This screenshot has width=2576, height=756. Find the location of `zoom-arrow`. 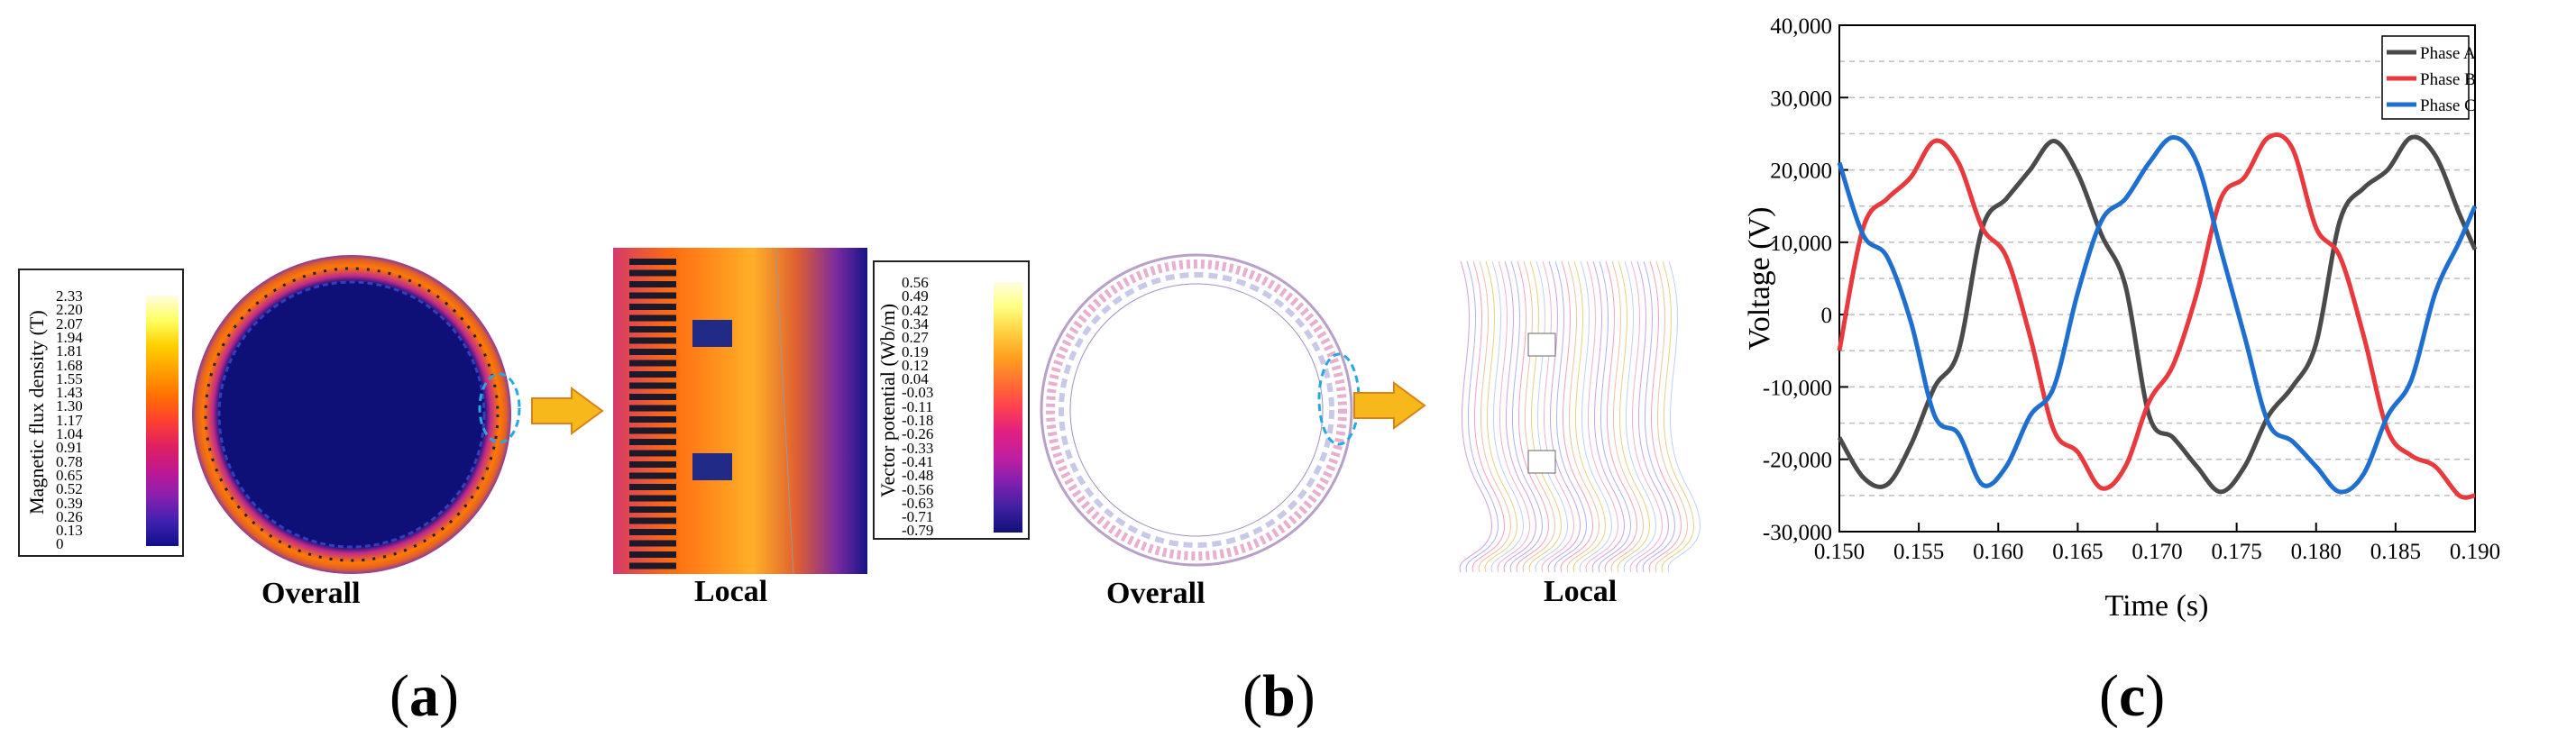

zoom-arrow is located at coordinates (1389, 405).